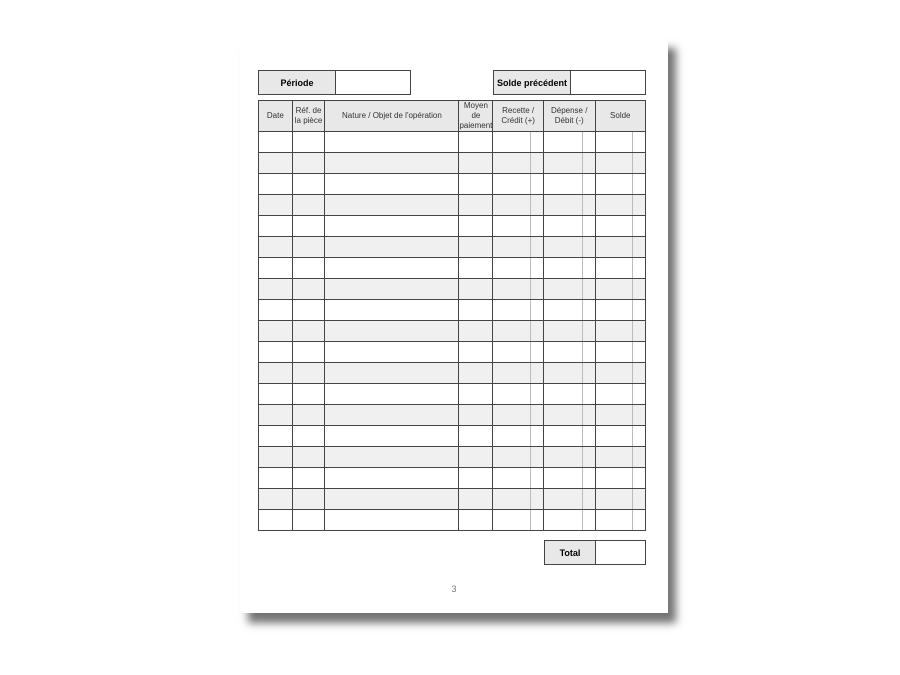 This screenshot has width=900, height=675. What do you see at coordinates (373, 82) in the screenshot?
I see `period-field` at bounding box center [373, 82].